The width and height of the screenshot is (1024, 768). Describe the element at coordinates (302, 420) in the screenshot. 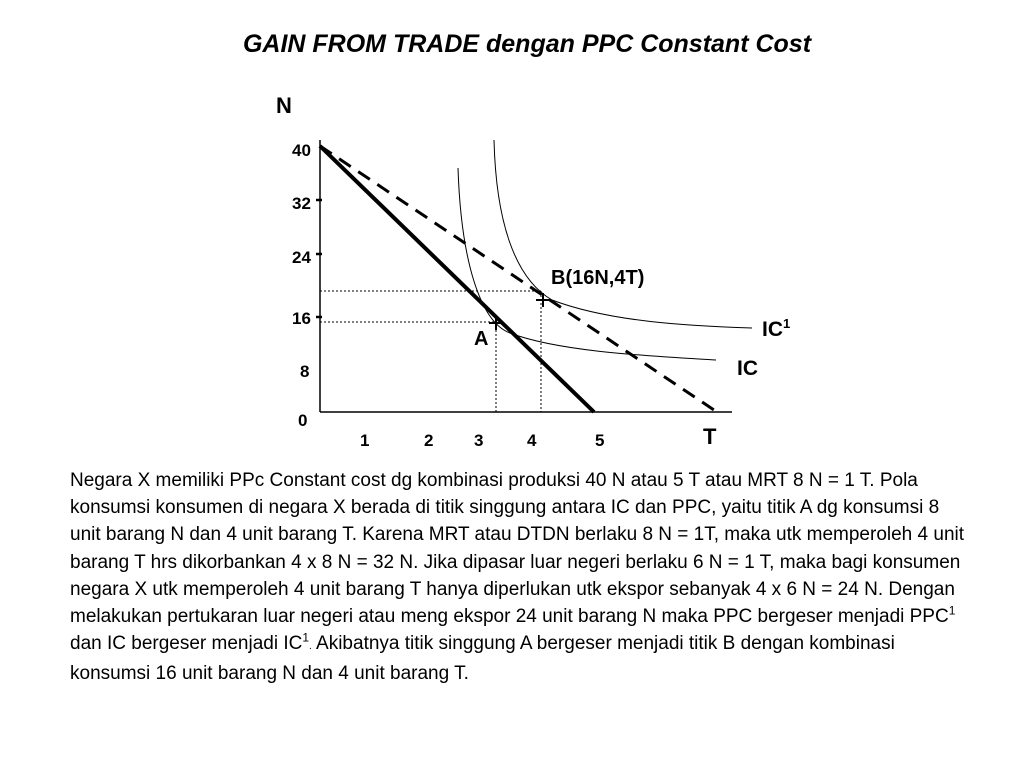

I see `origin-label: 0` at that location.